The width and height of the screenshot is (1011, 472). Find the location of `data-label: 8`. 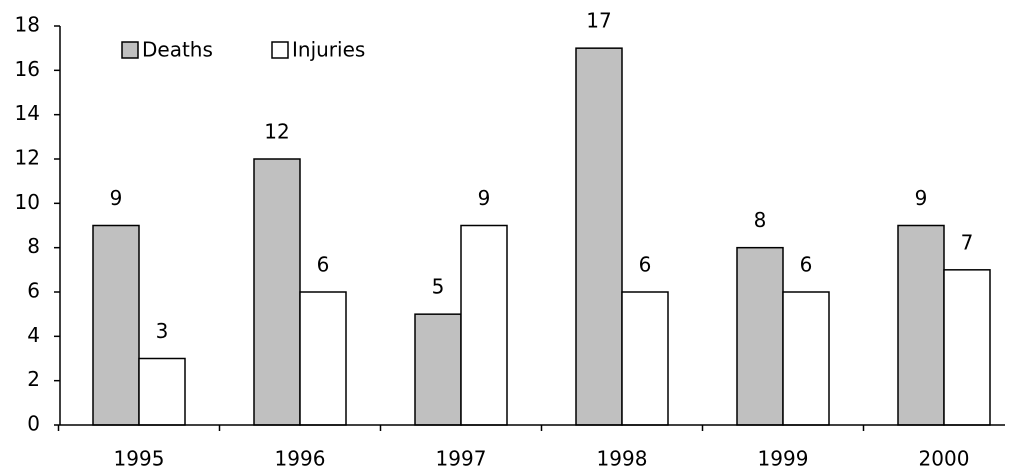

data-label: 8 is located at coordinates (760, 220).